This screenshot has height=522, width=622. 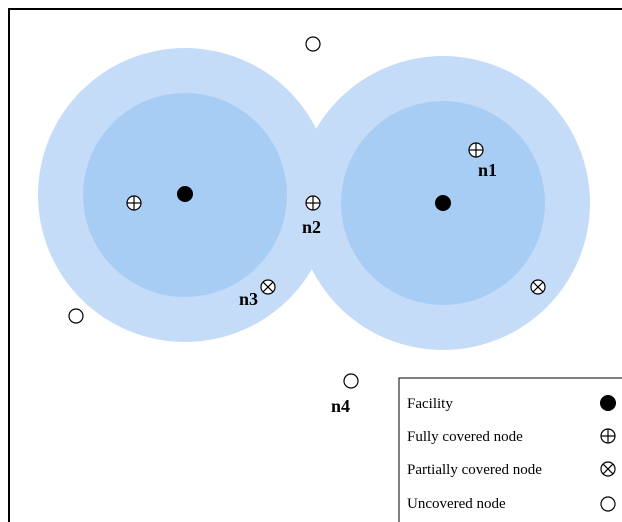 What do you see at coordinates (608, 469) in the screenshot?
I see `partially-covered-icon` at bounding box center [608, 469].